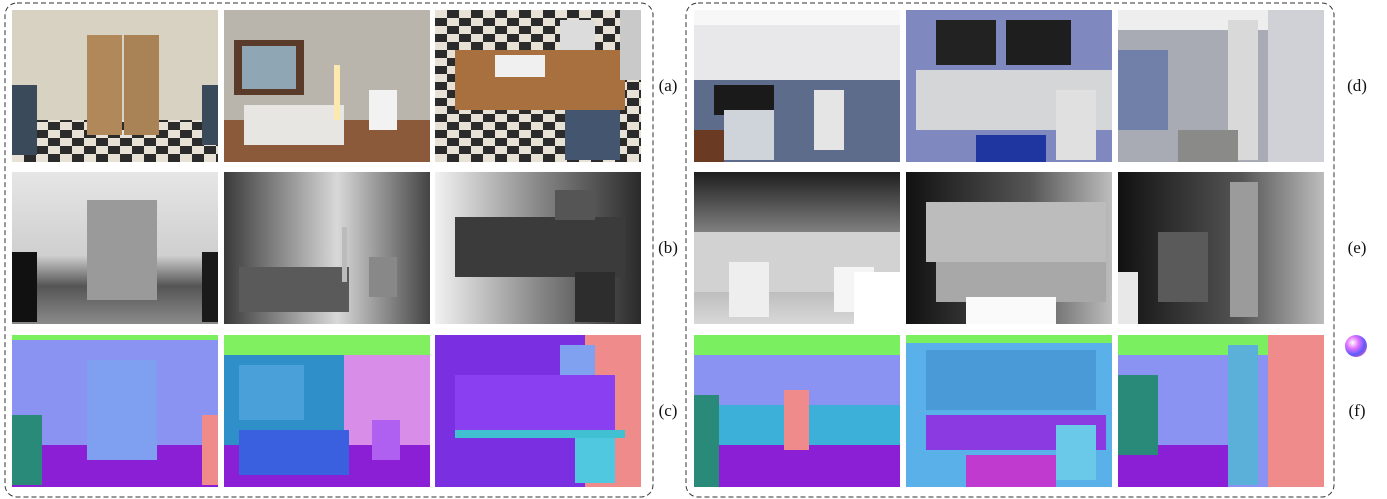  I want to click on row-label: (b), so click(668, 247).